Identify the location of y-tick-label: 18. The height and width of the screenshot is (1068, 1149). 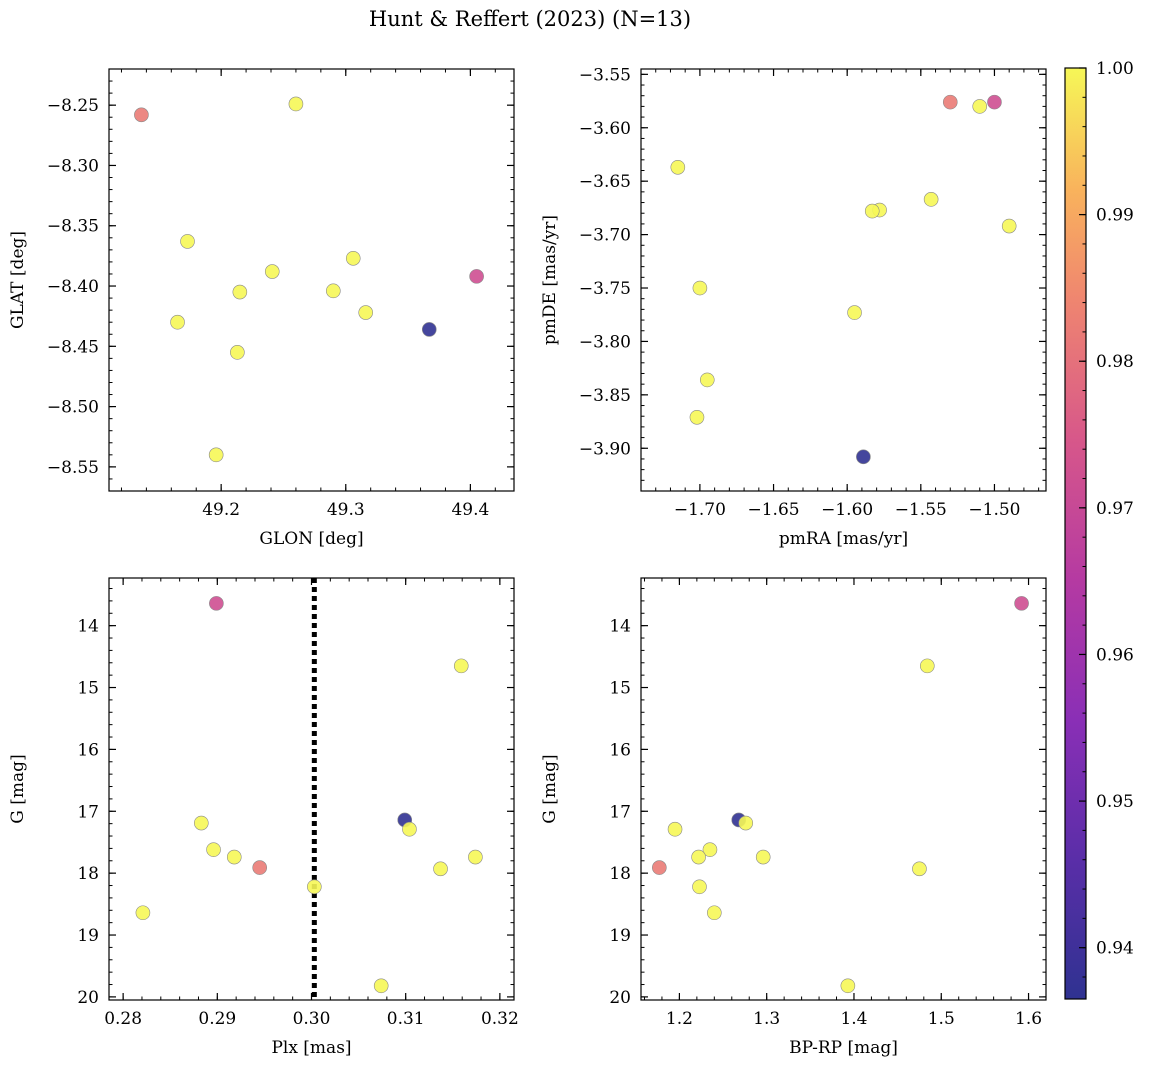
(620, 874).